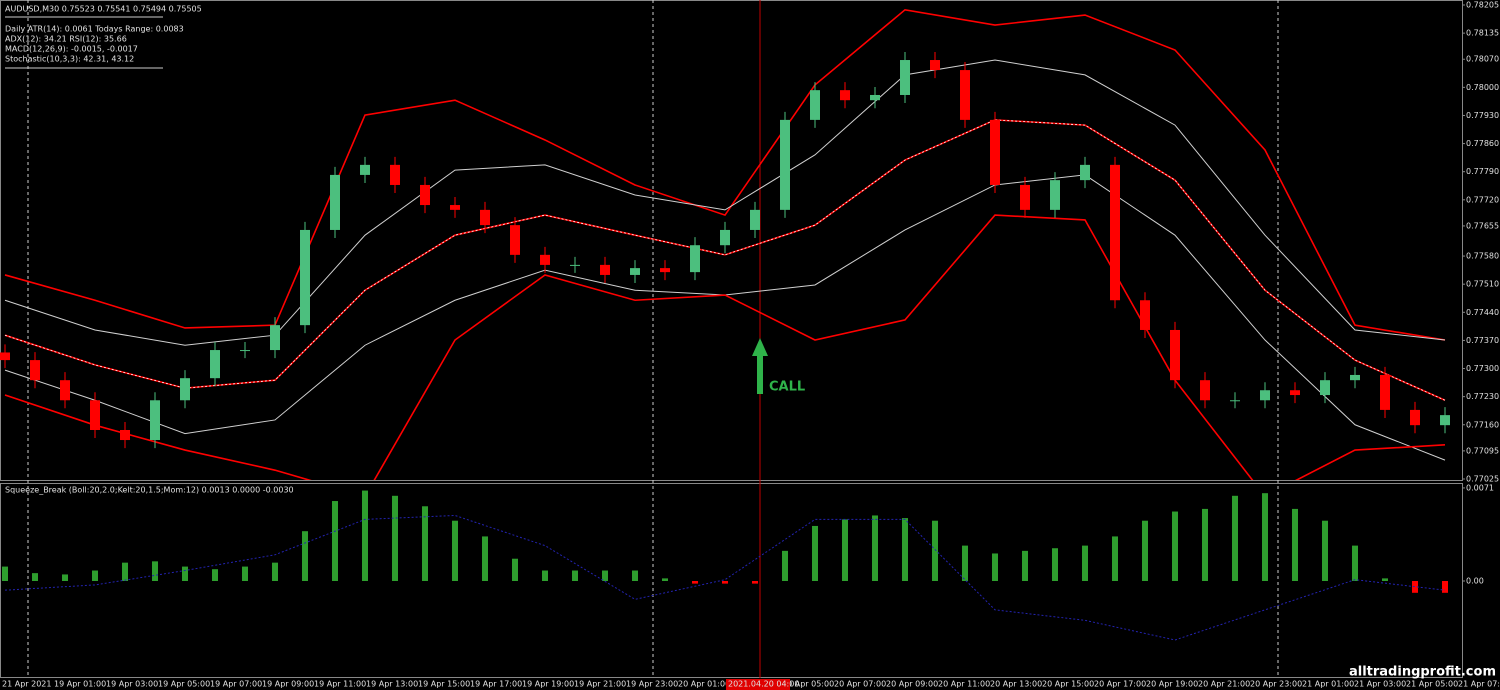 The width and height of the screenshot is (1500, 690). I want to click on x-tick-label: 19 Apr 19:00, so click(548, 684).